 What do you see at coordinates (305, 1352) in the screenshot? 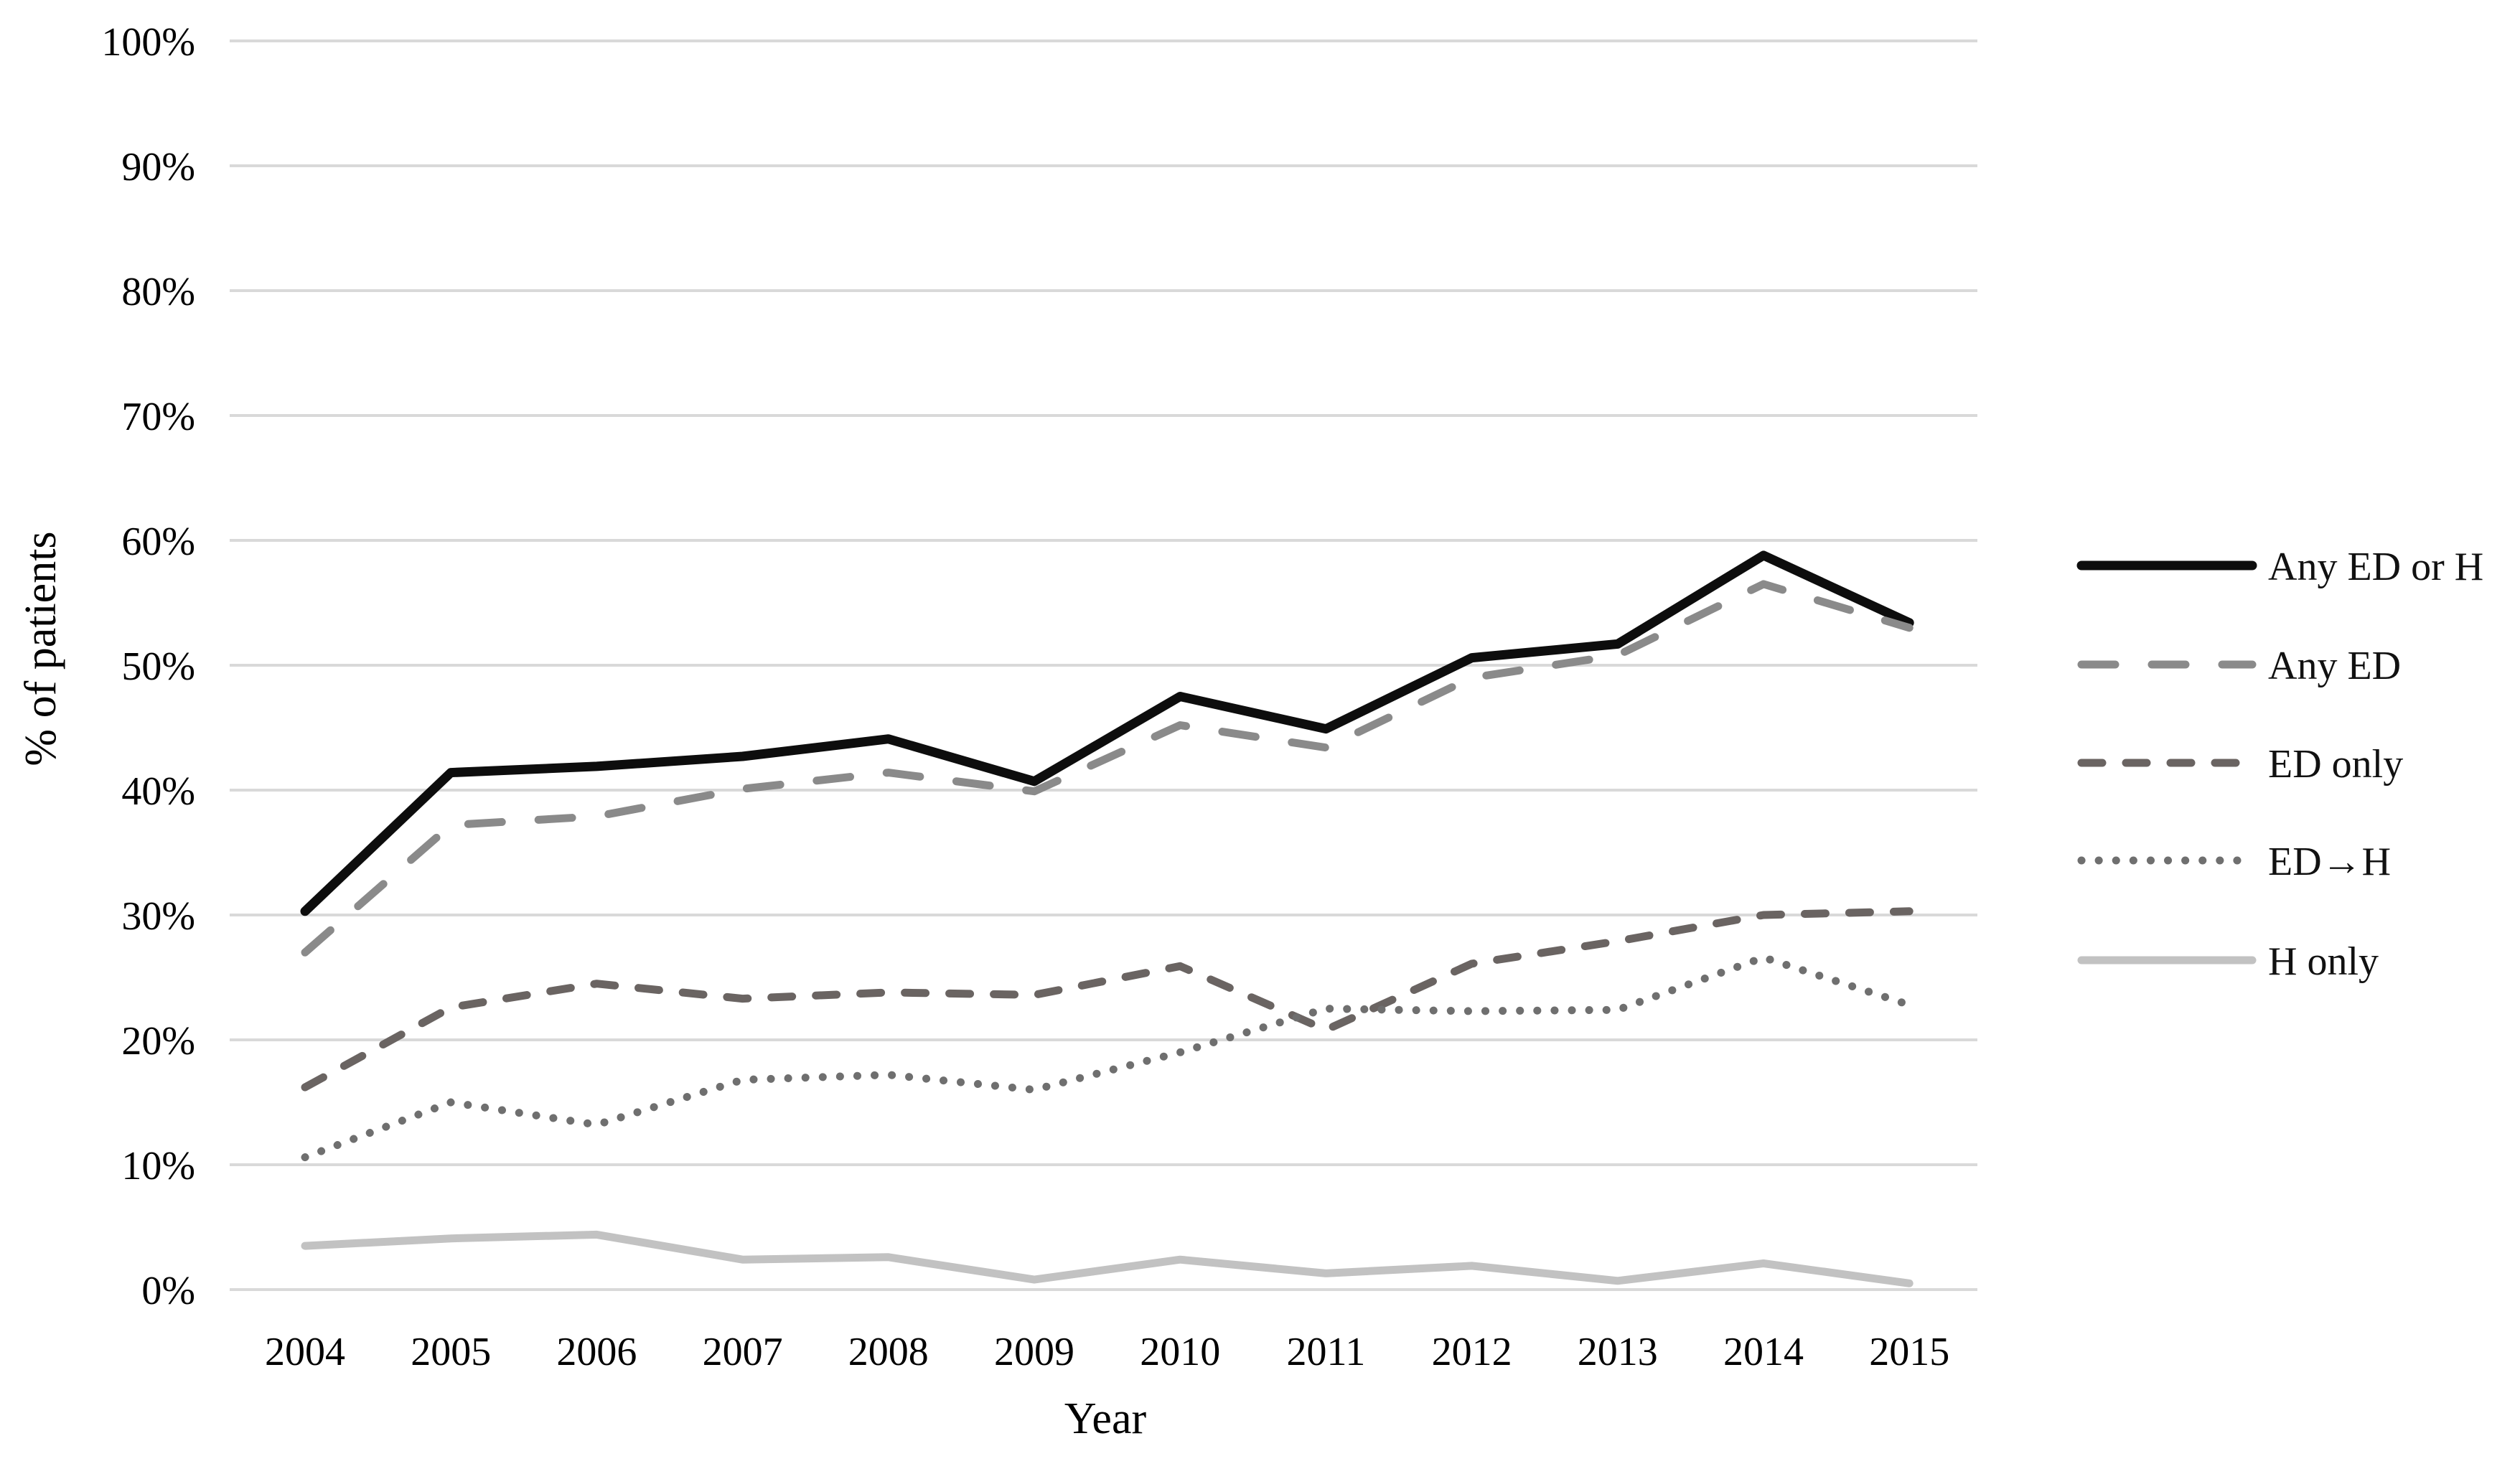
I see `x-tick-label: 2004` at bounding box center [305, 1352].